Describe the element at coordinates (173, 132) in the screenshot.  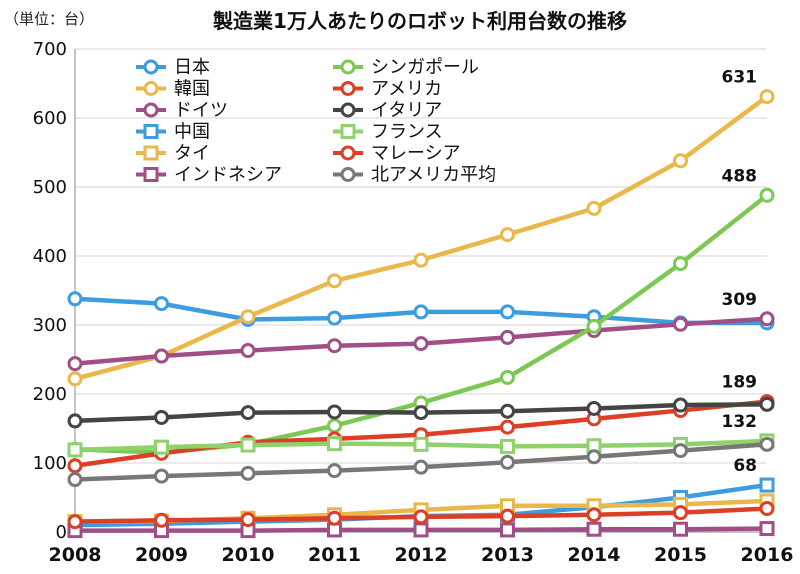
I see `legend-item: 中国` at that location.